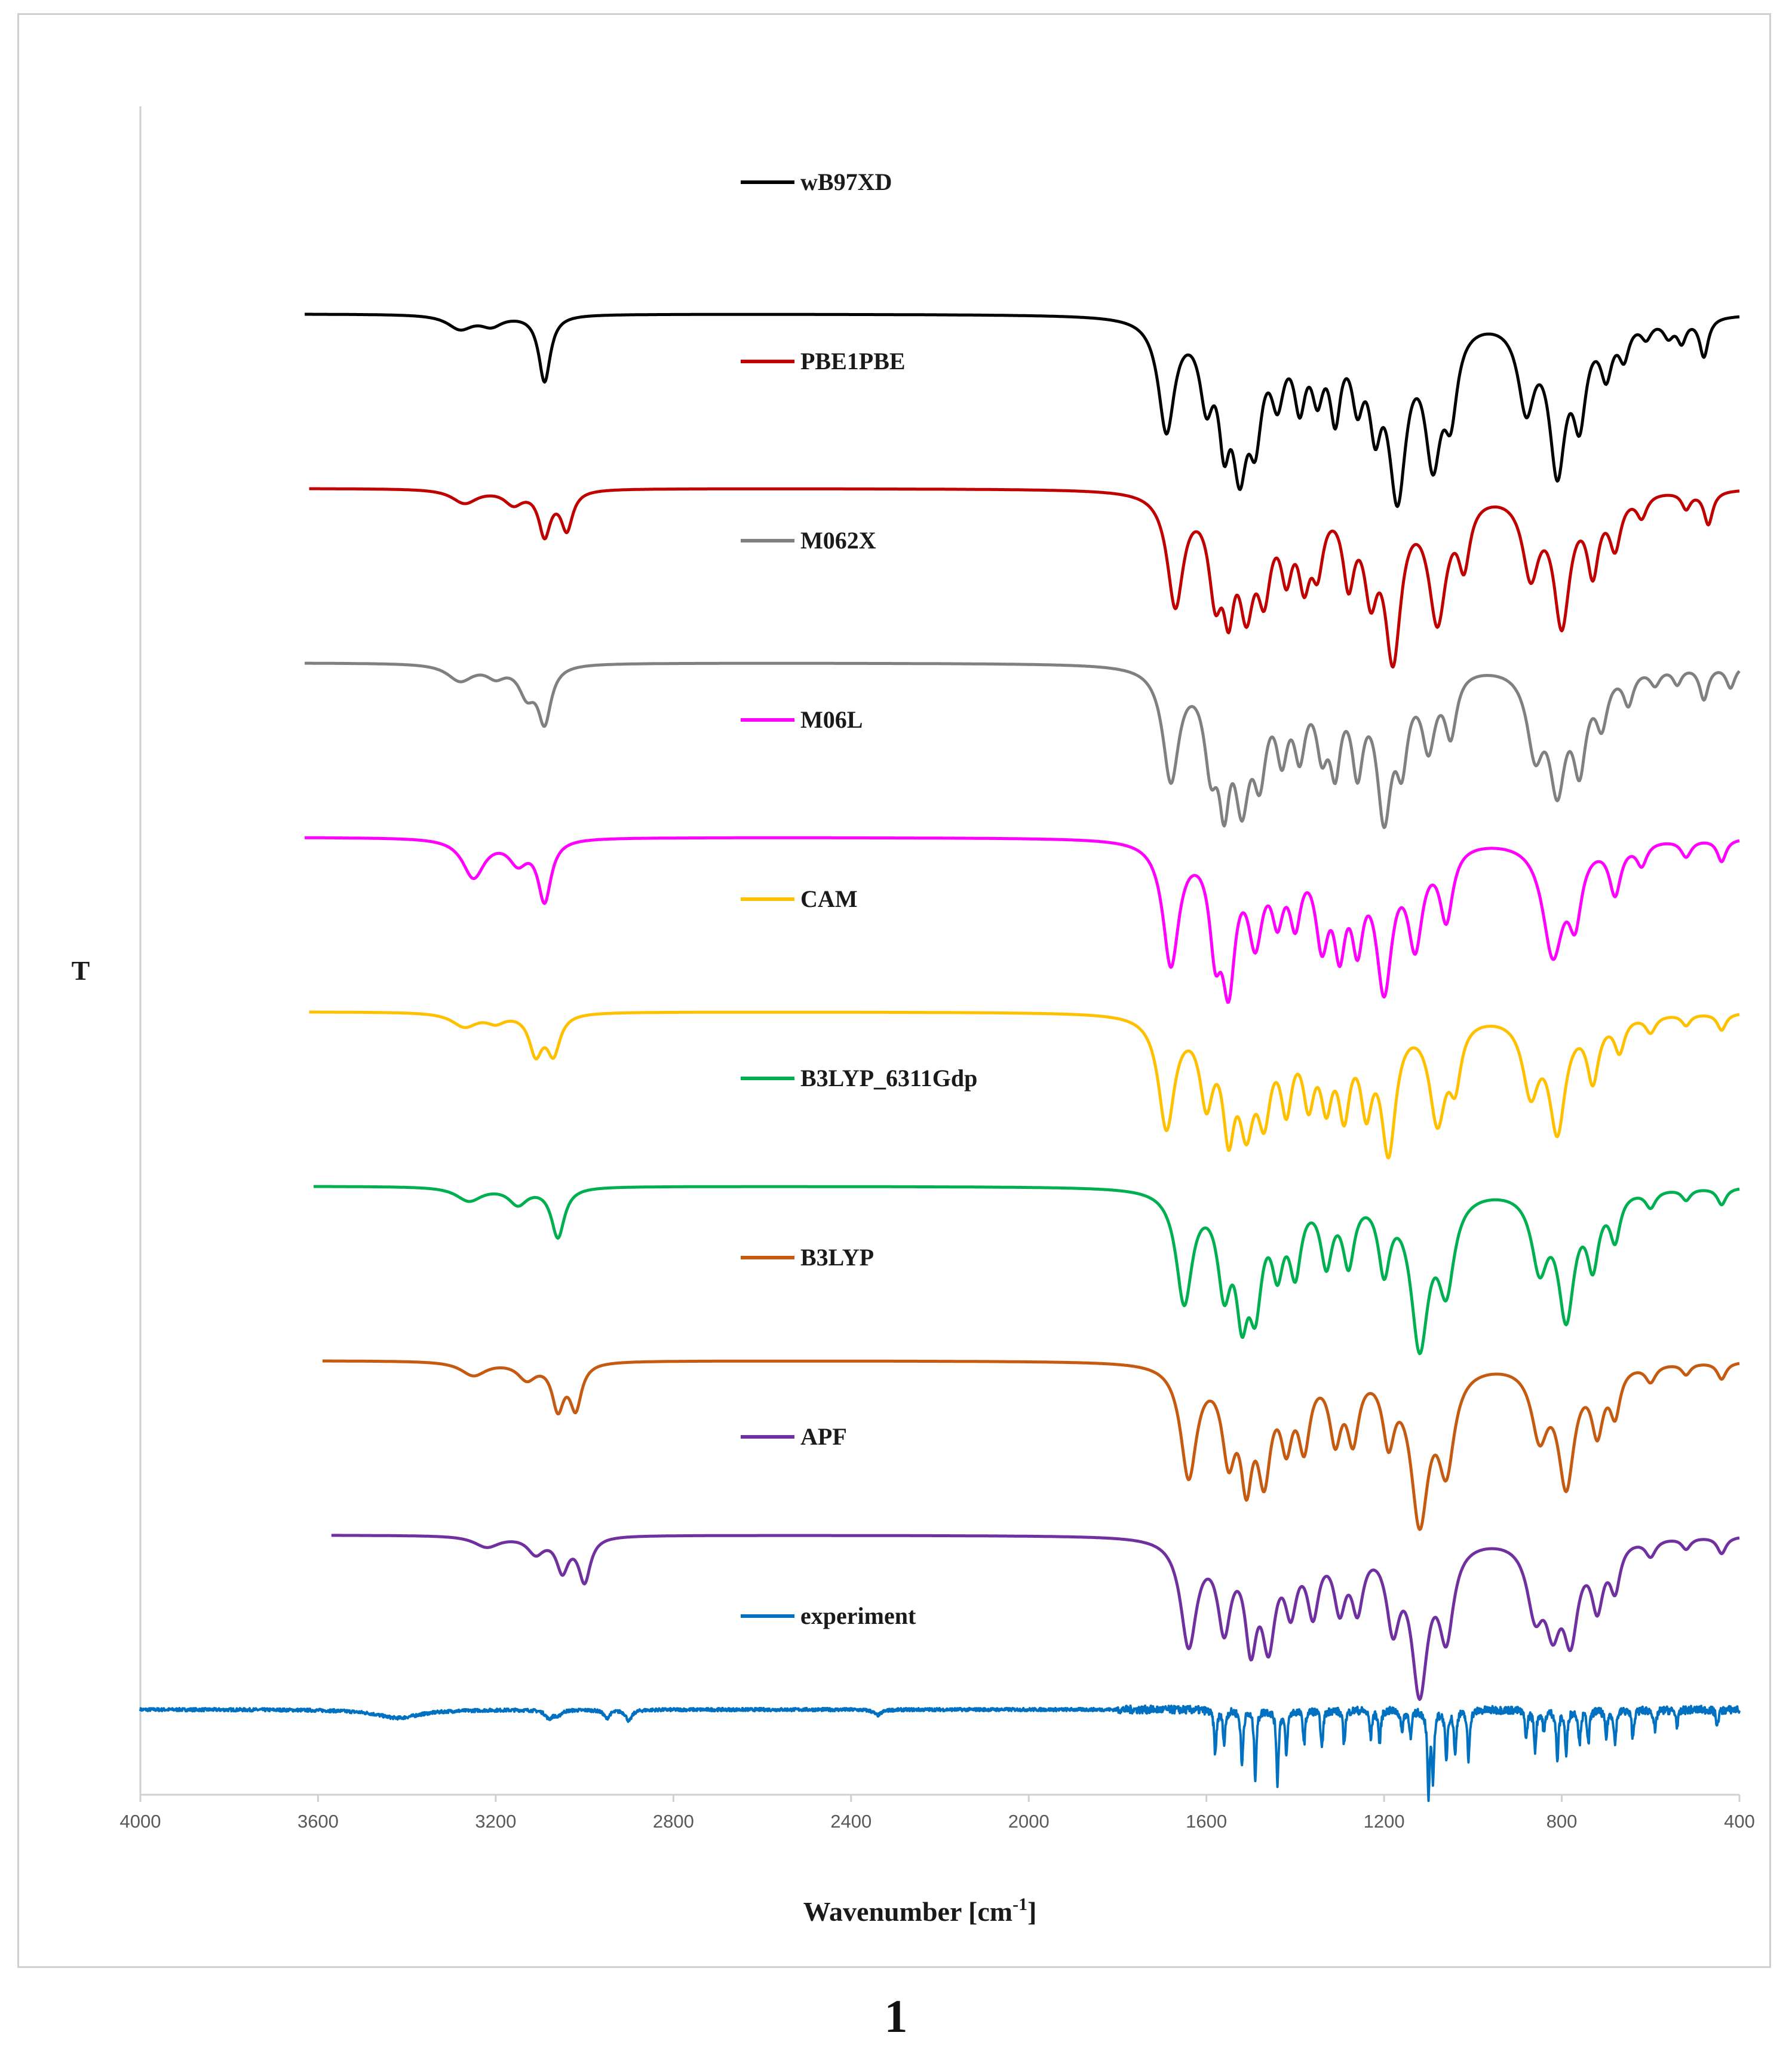 The height and width of the screenshot is (2057, 1792). I want to click on legend-label: APF, so click(823, 1436).